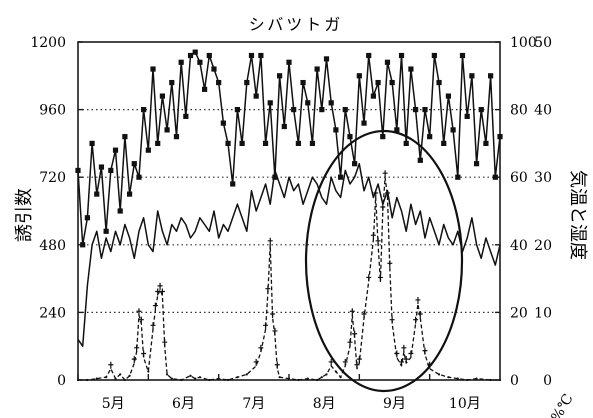 The width and height of the screenshot is (593, 418). What do you see at coordinates (253, 404) in the screenshot?
I see `x-tick-label-2: 7月` at bounding box center [253, 404].